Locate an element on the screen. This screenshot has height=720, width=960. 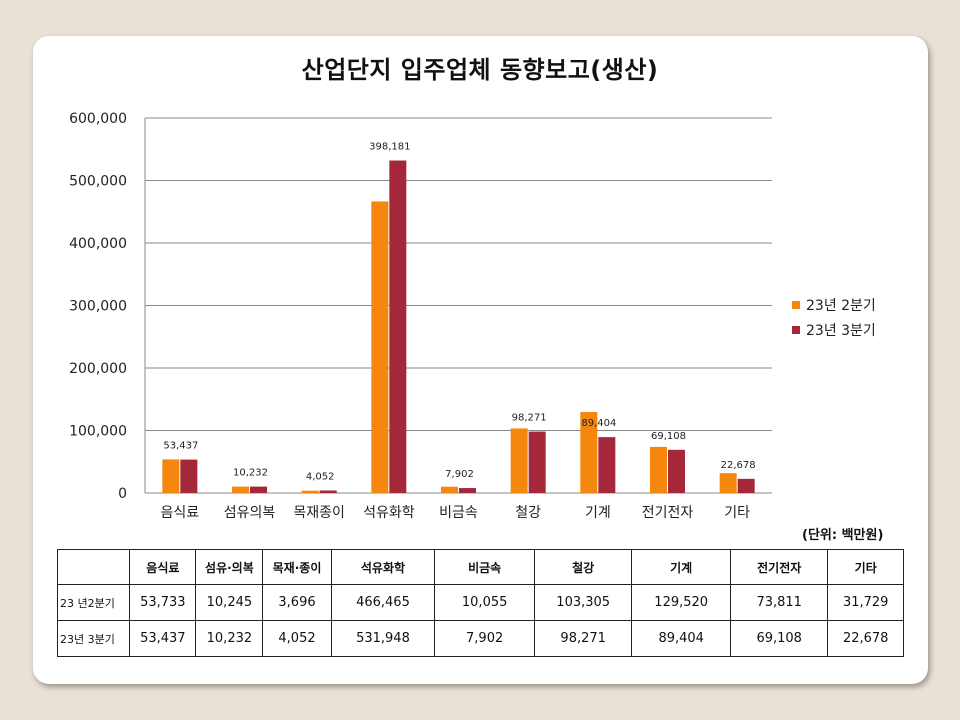
data-label: 98,271 is located at coordinates (529, 418).